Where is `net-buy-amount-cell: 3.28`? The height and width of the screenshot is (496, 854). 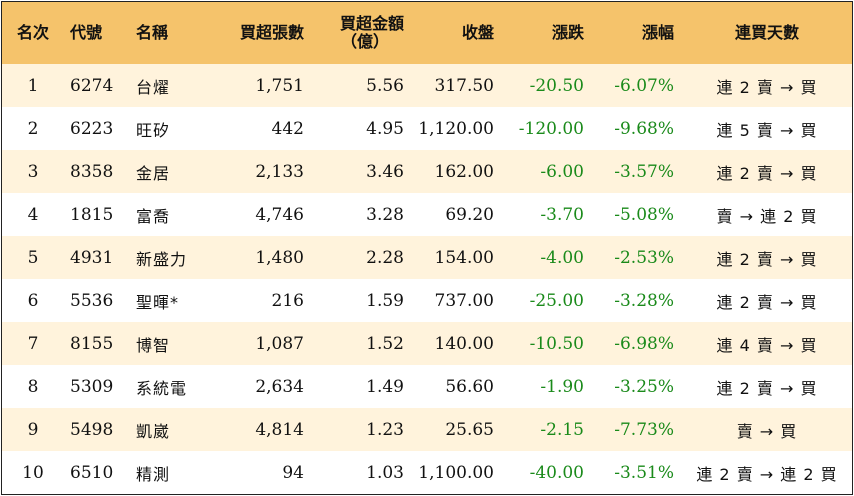
net-buy-amount-cell: 3.28 is located at coordinates (385, 214).